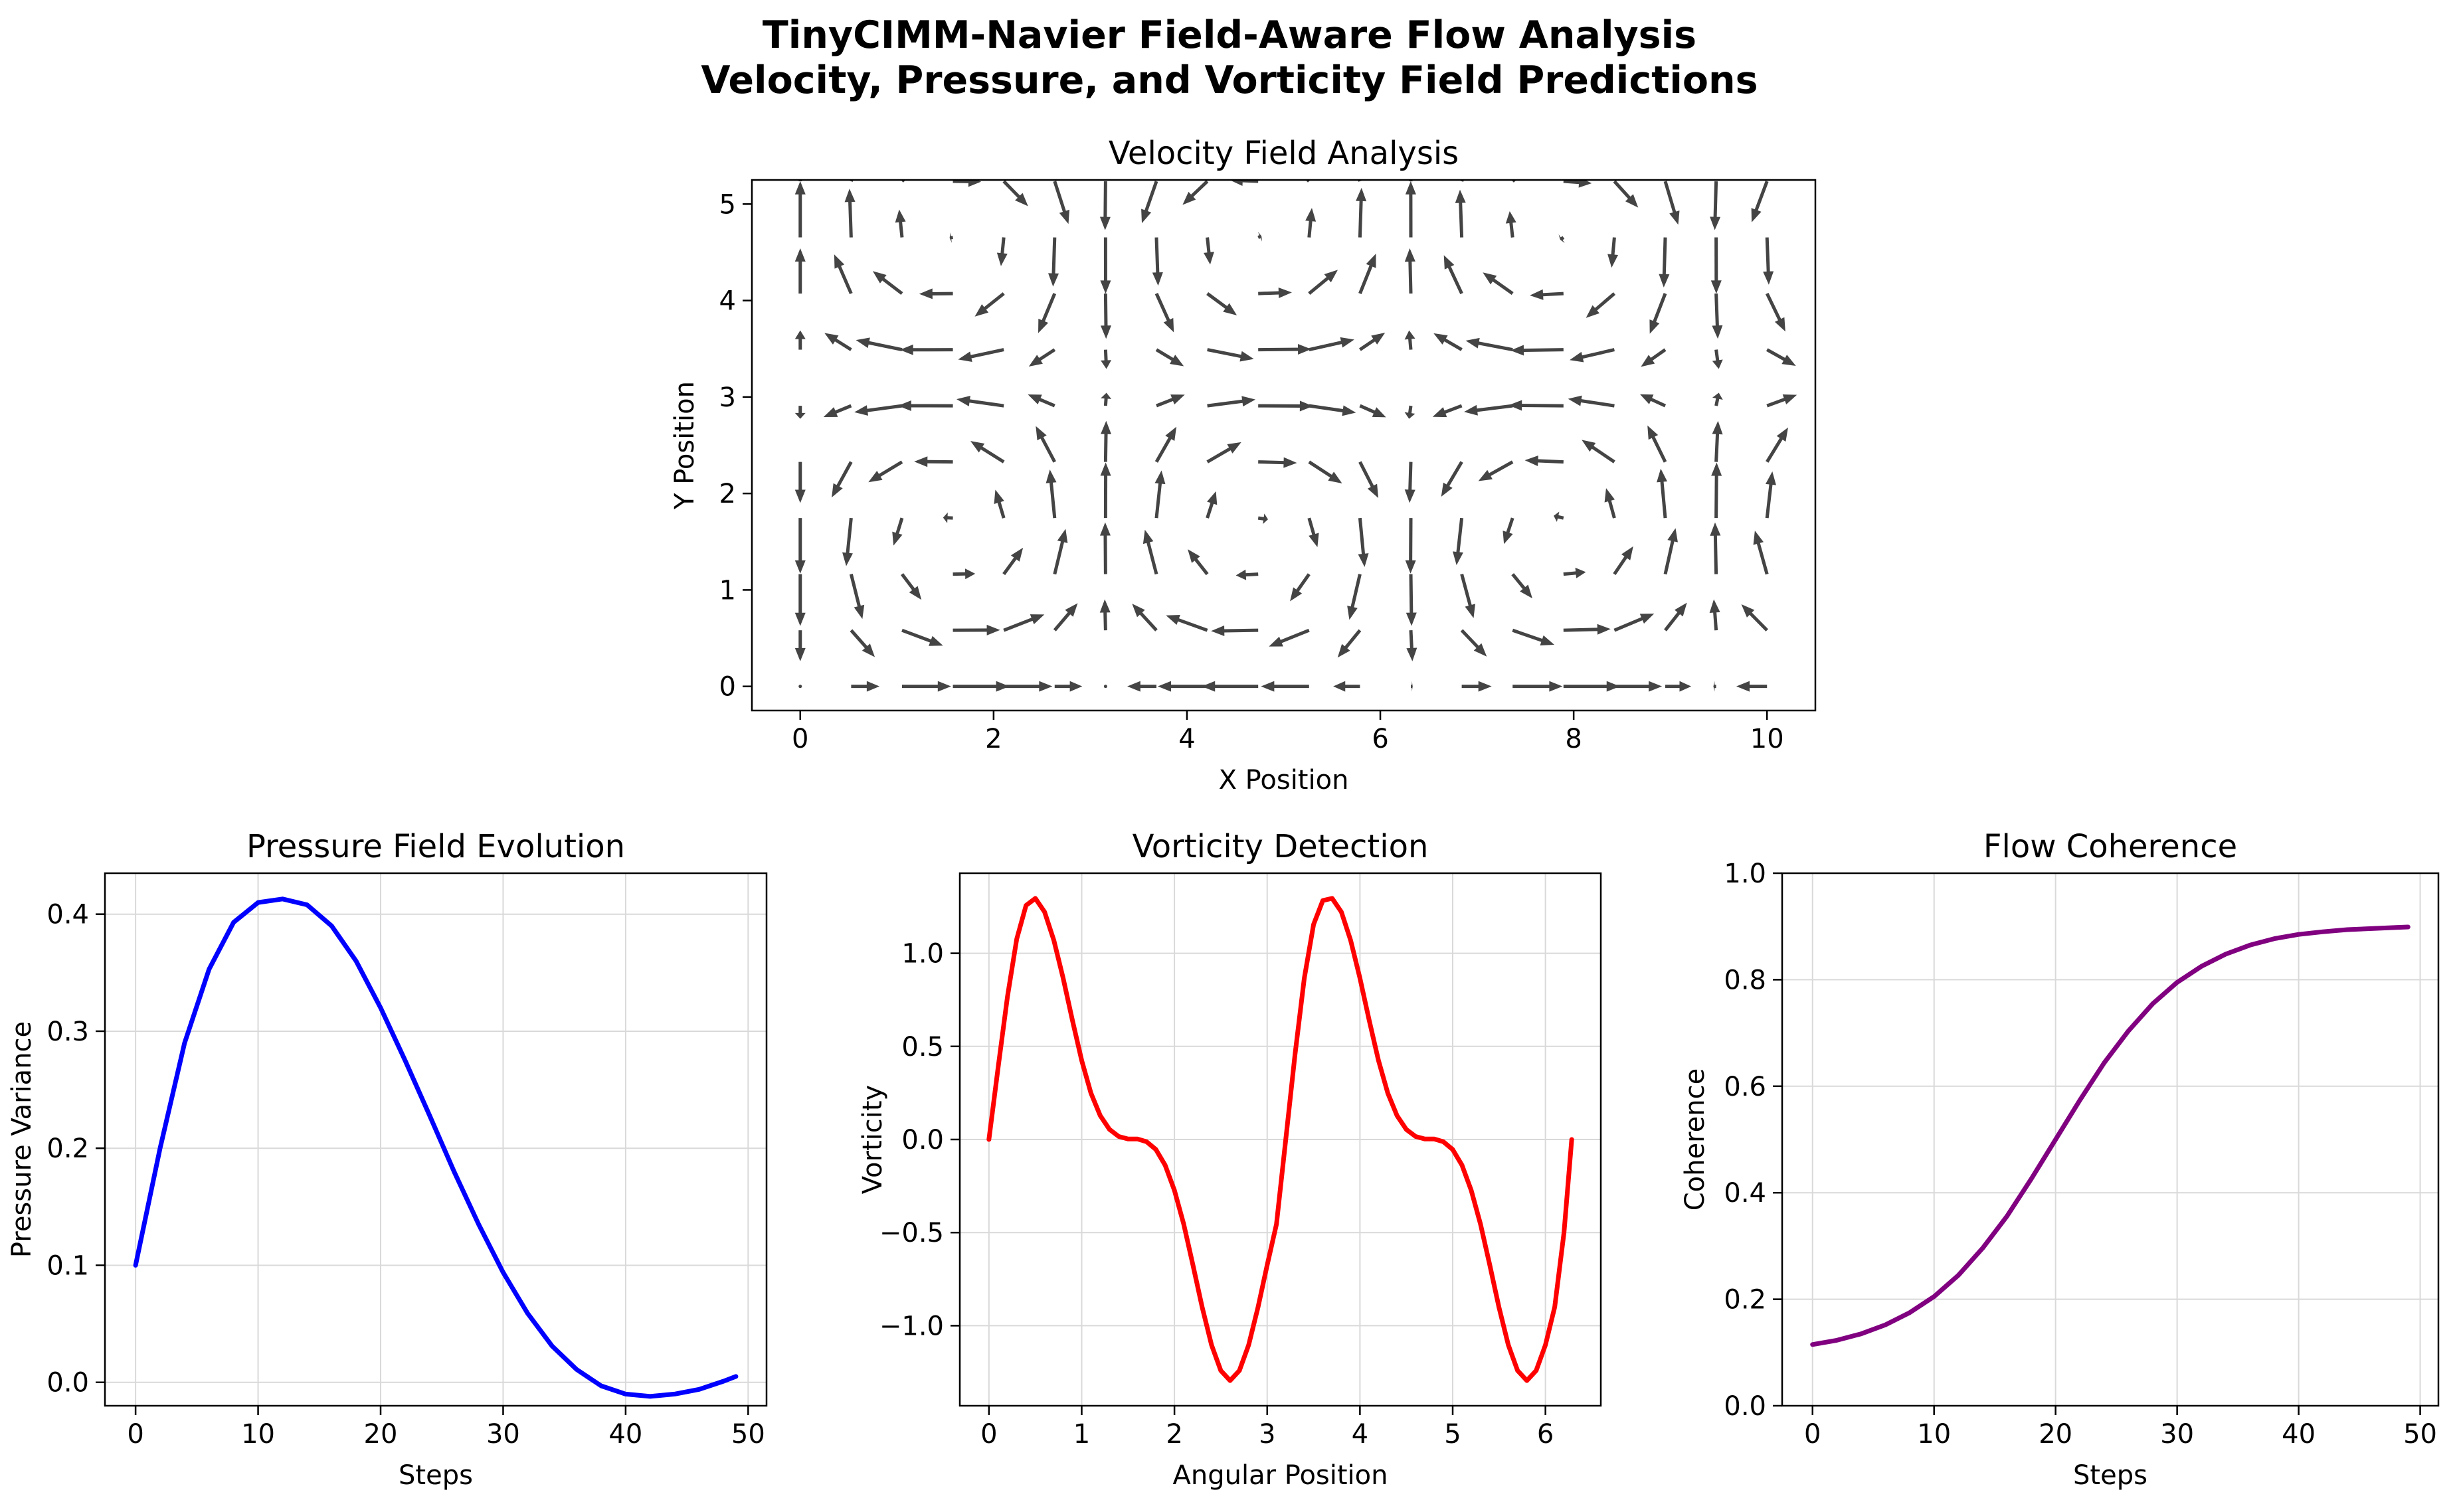  What do you see at coordinates (1546, 1434) in the screenshot?
I see `vorticity-xtick-label: 6` at bounding box center [1546, 1434].